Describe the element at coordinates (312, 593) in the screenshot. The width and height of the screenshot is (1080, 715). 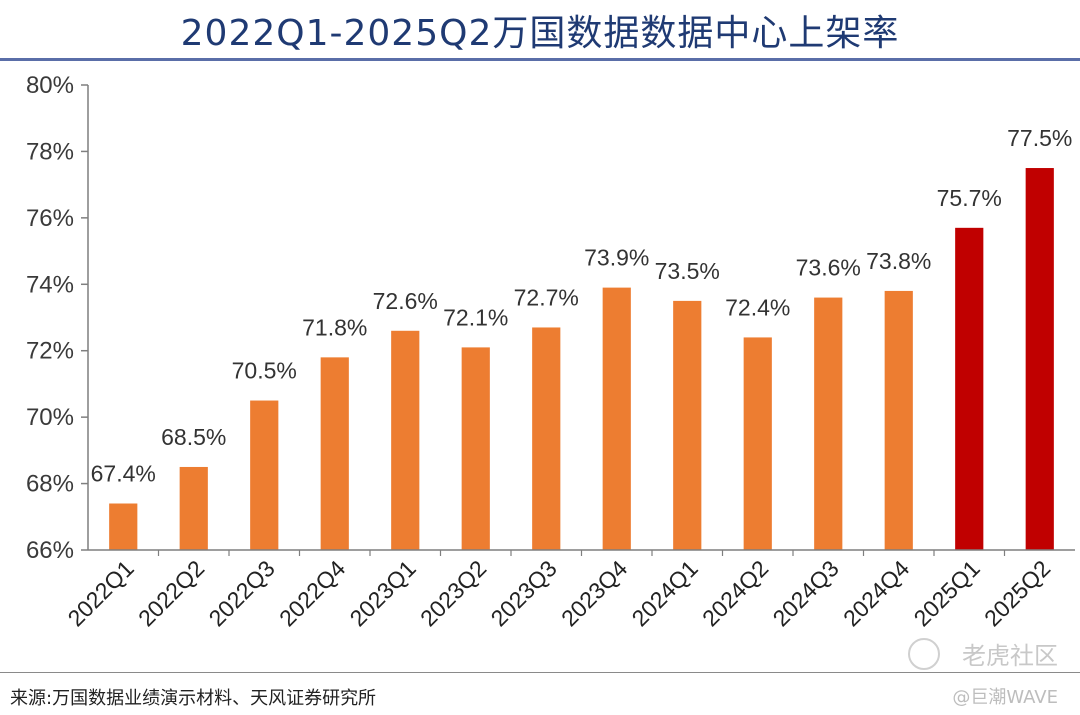
I see `x-tick-label-2022Q4: 2022Q4` at that location.